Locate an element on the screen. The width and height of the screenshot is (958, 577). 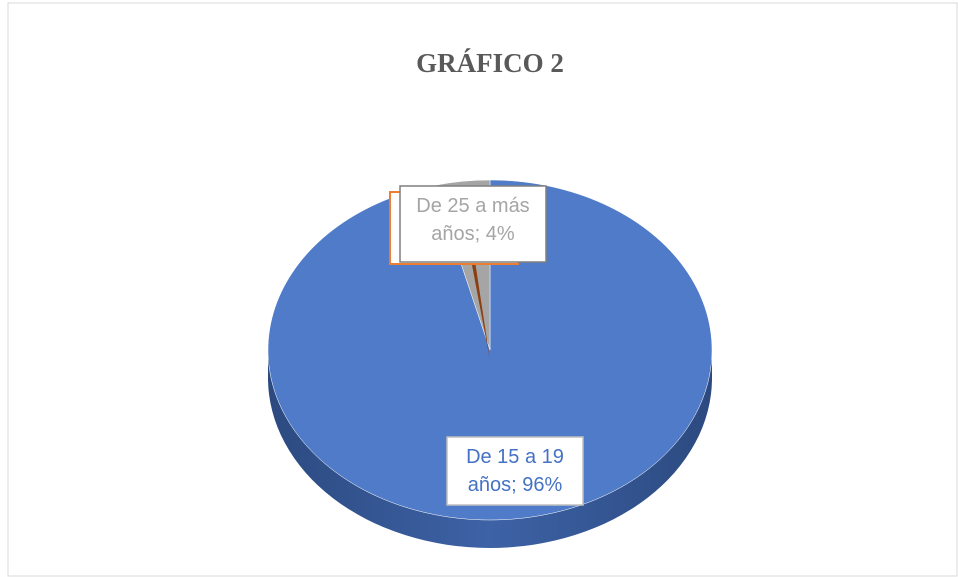
data-labels: De 15 a 19 años; 96% De 25 a más años; 4% is located at coordinates (486, 345).